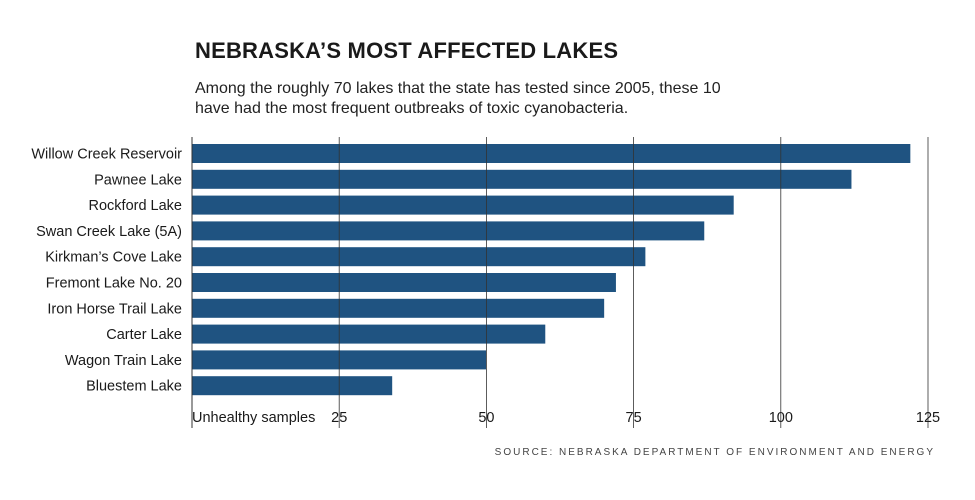  What do you see at coordinates (339, 418) in the screenshot?
I see `tick-label: 25` at bounding box center [339, 418].